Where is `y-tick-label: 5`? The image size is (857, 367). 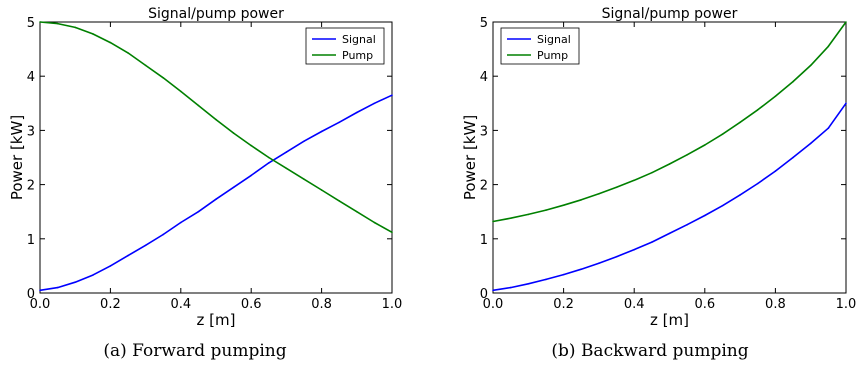
y-tick-label: 5 is located at coordinates (484, 23).